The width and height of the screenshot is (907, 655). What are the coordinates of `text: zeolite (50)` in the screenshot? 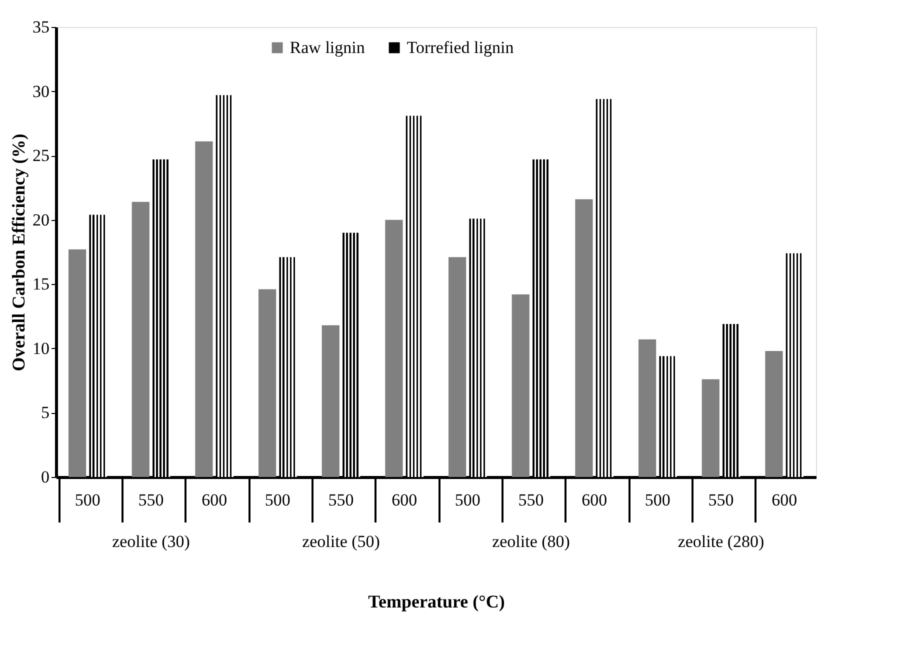 It's located at (341, 541).